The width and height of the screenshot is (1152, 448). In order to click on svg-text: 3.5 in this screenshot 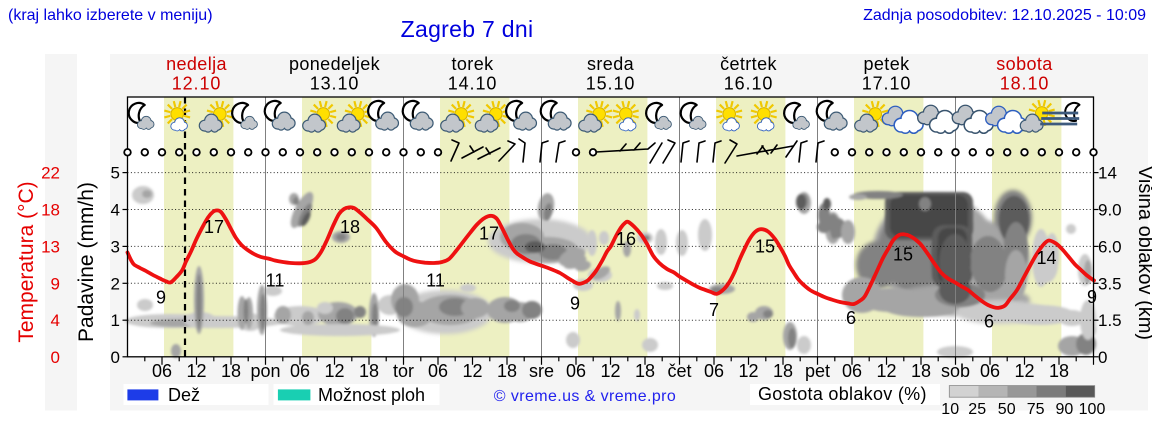, I will do `click(1110, 283)`.